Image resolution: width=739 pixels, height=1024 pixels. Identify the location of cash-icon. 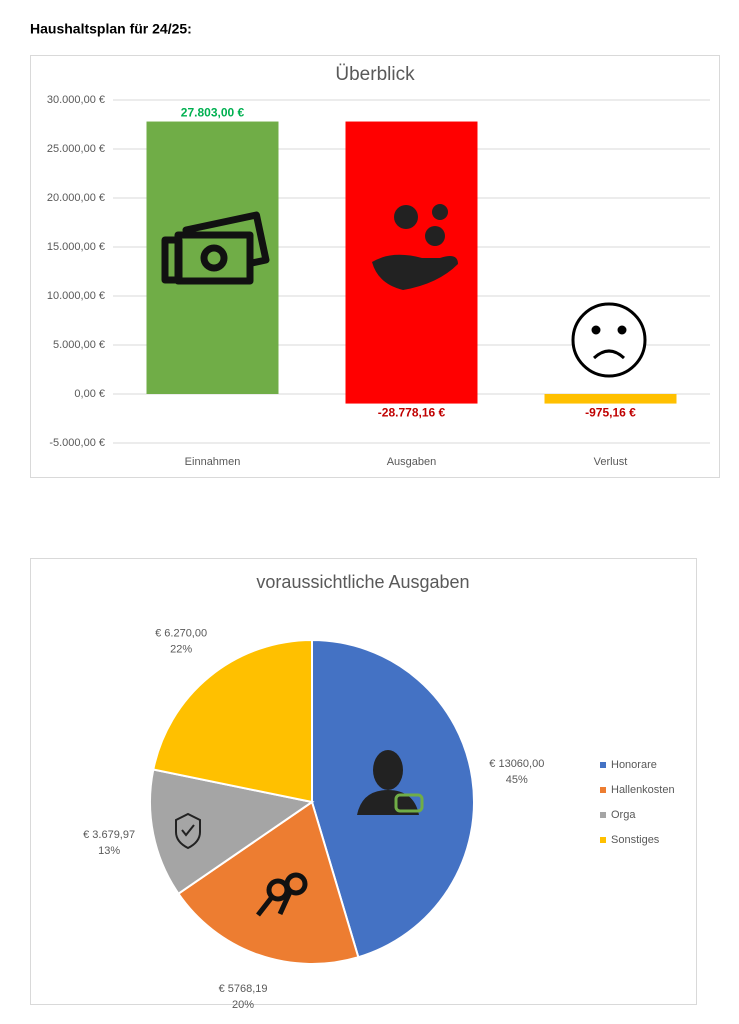
(215, 248).